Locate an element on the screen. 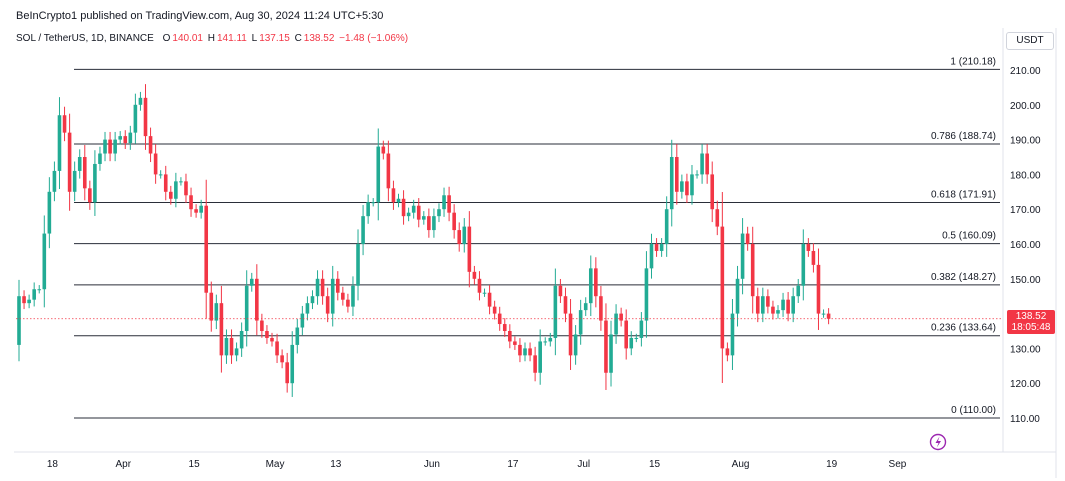 Image resolution: width=1065 pixels, height=481 pixels. x-tick-label: Jul is located at coordinates (583, 464).